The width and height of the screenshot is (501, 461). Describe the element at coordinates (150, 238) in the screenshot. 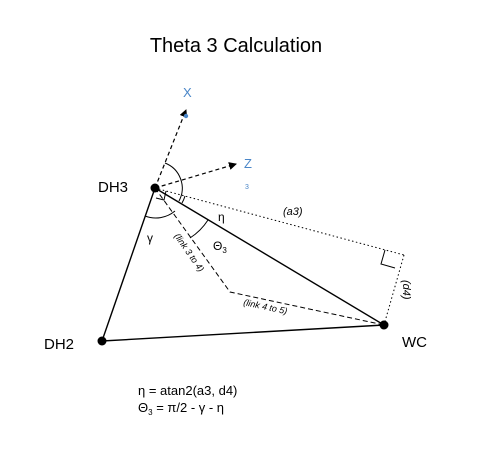

I see `angle-label-gamma: γ` at that location.